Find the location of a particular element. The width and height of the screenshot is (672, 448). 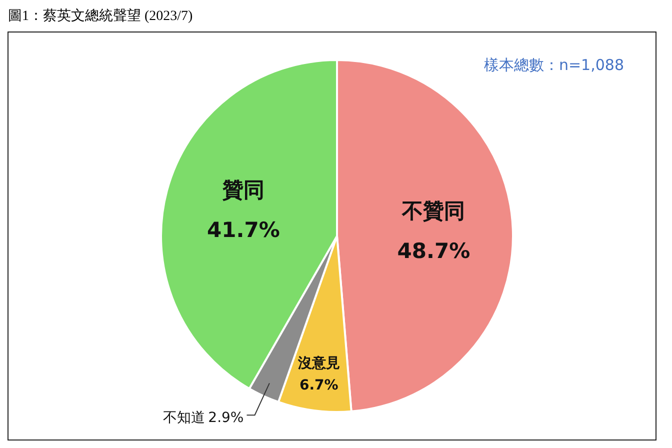

data-label: 6.7% is located at coordinates (319, 385).